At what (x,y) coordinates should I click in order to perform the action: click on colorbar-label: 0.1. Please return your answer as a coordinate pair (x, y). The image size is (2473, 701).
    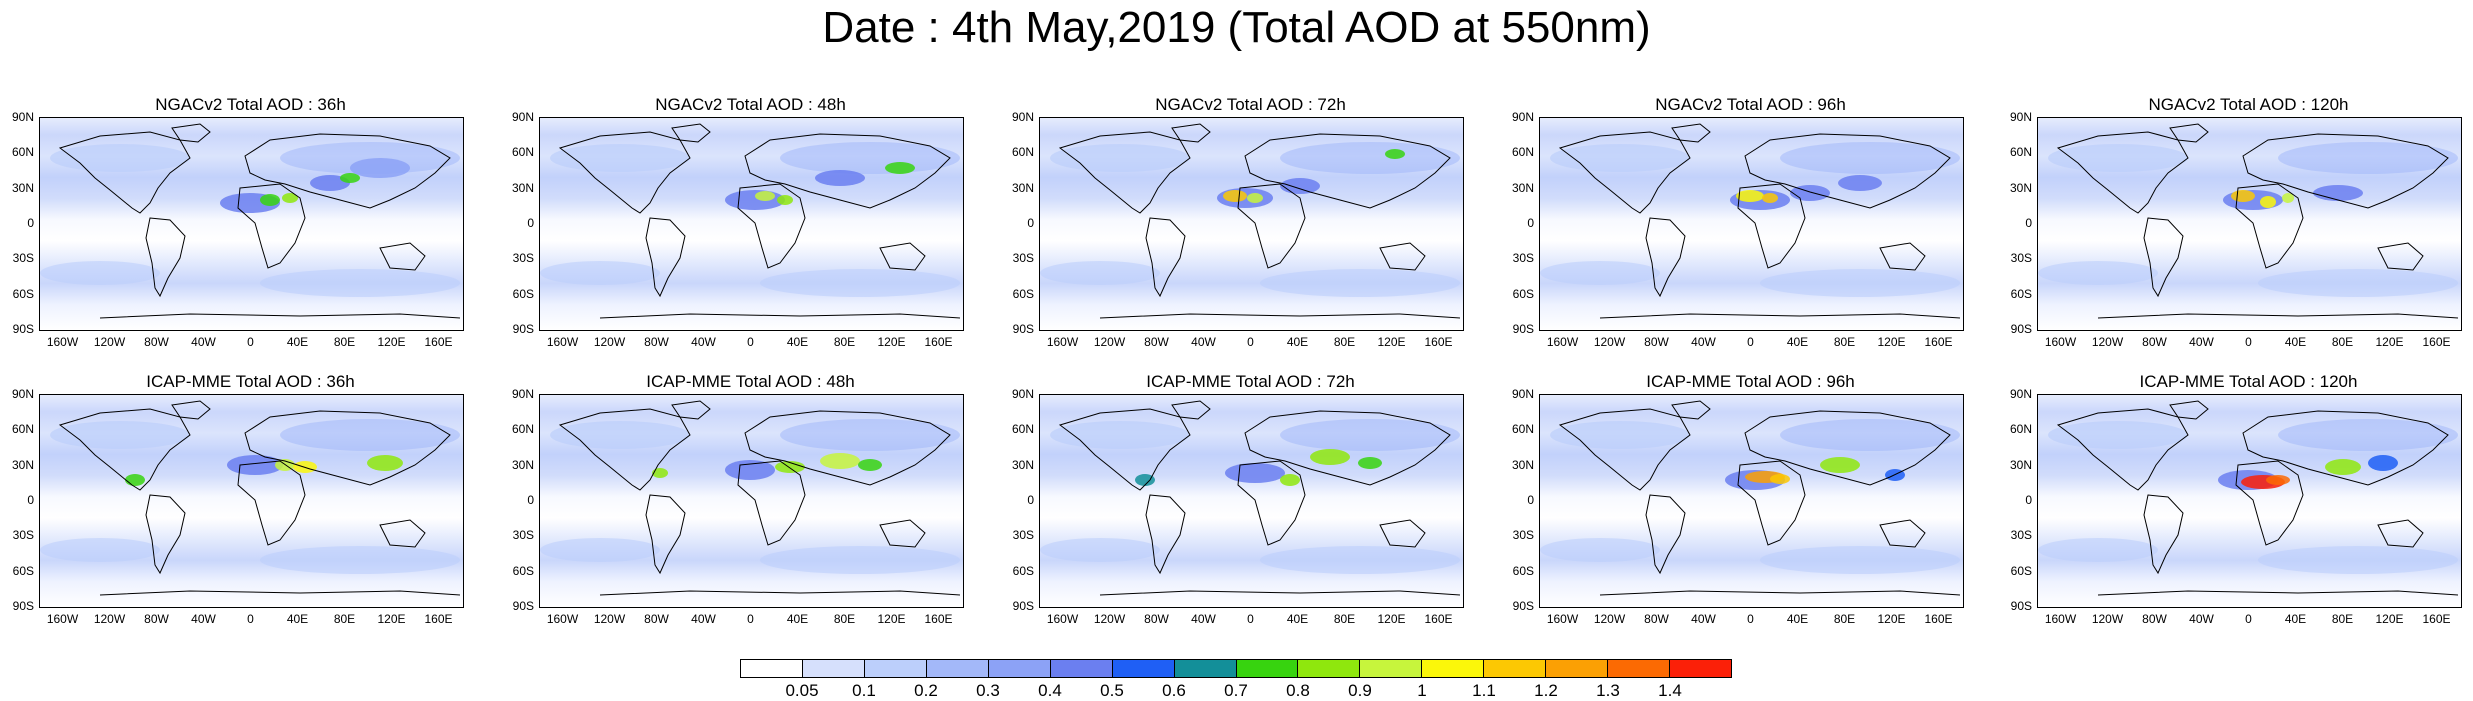
    Looking at the image, I should click on (864, 690).